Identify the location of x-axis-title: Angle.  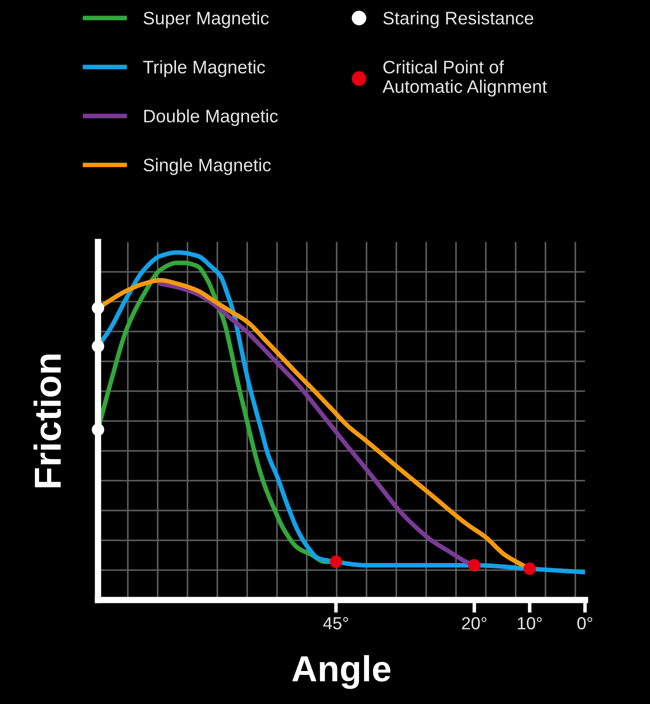
(341, 672).